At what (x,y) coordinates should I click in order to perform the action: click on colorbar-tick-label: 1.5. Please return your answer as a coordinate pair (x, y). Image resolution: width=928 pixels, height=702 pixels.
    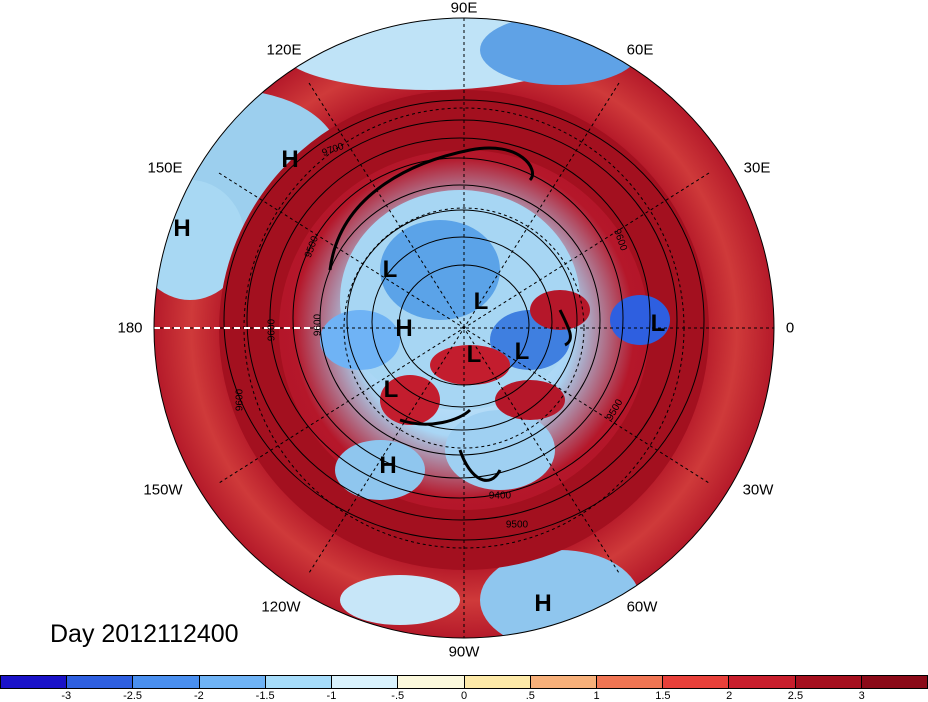
    Looking at the image, I should click on (663, 696).